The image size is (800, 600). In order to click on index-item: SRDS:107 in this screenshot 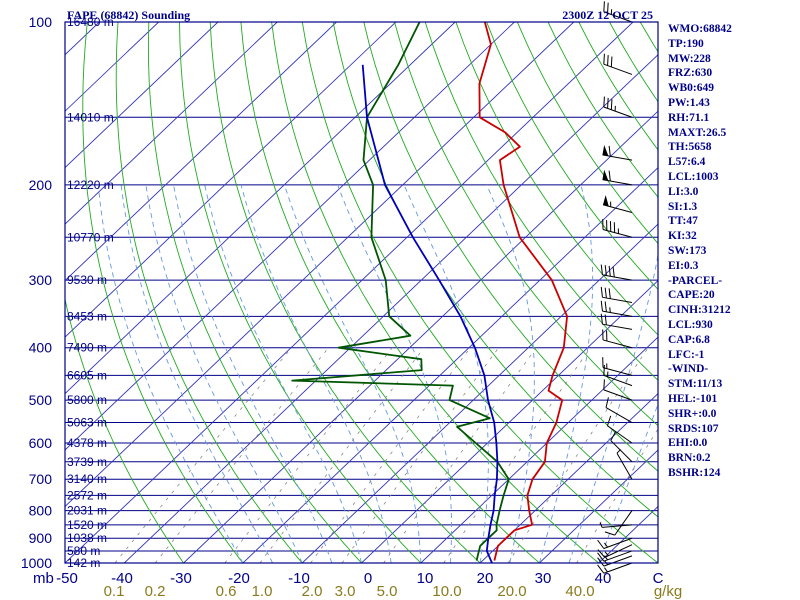, I will do `click(693, 428)`.